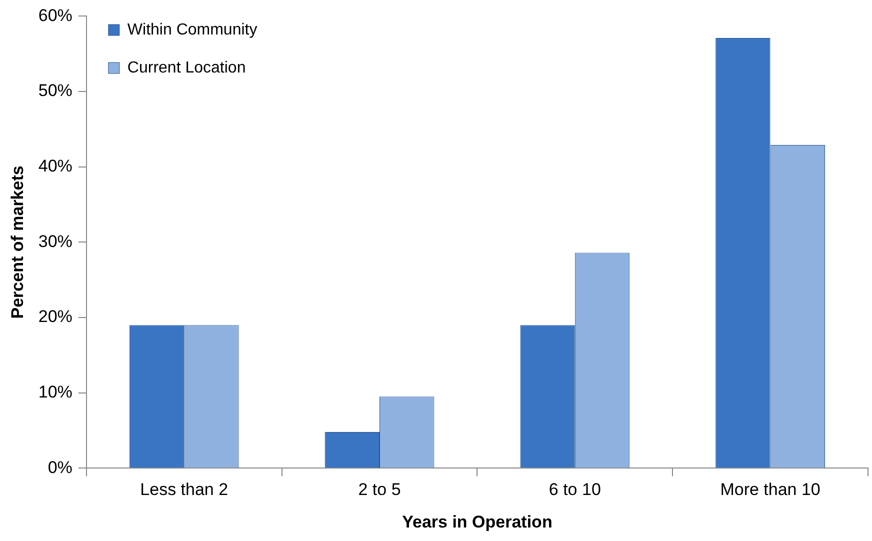 Image resolution: width=872 pixels, height=541 pixels. I want to click on y-tick-label: 10%, so click(55, 392).